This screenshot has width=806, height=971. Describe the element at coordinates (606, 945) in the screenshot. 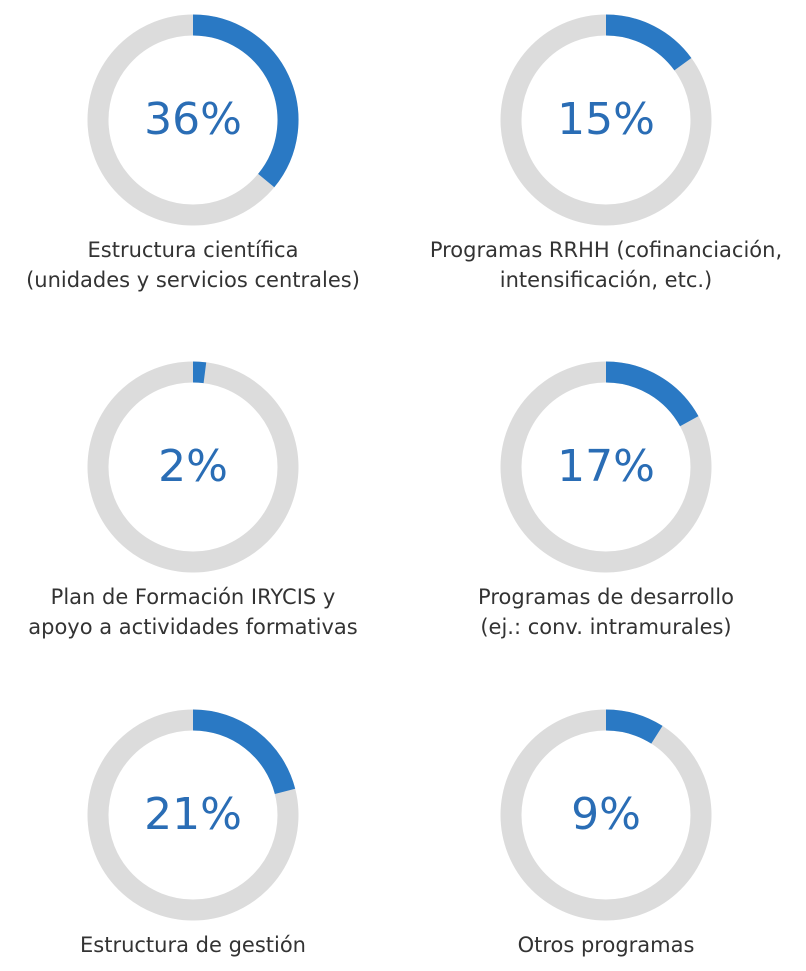

I see `donut-label: Otros programas` at that location.